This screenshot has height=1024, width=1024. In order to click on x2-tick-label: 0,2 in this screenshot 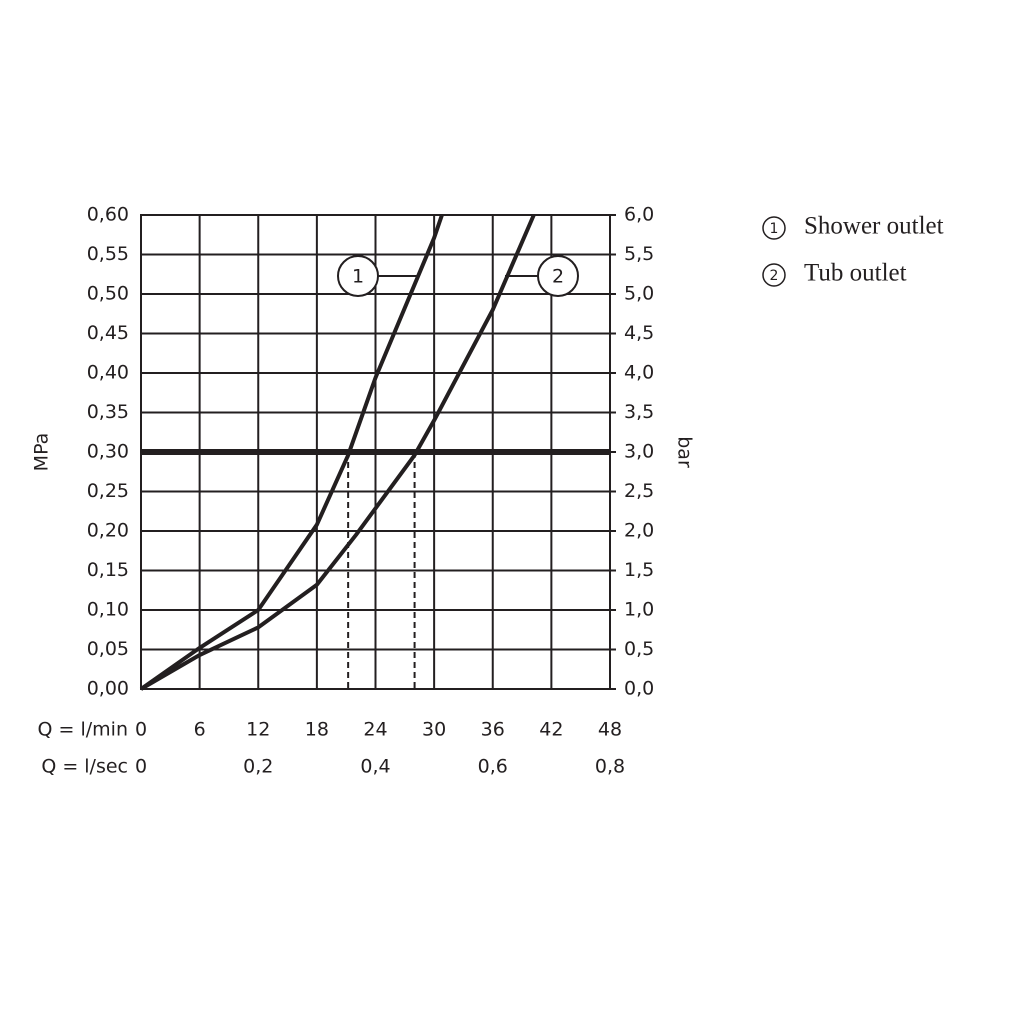, I will do `click(258, 767)`.